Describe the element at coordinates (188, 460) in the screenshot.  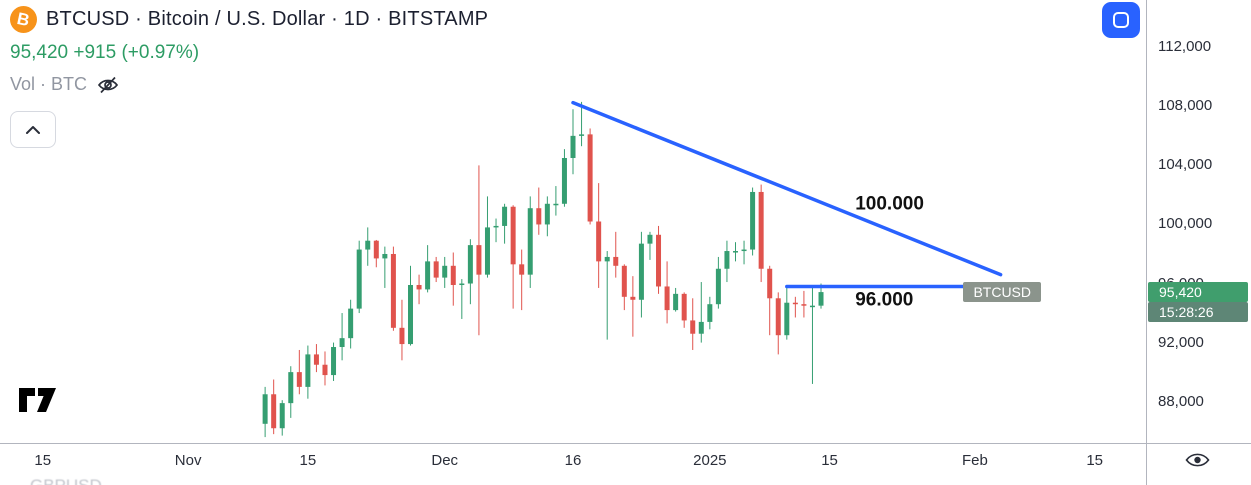
I see `time-tick-label: Nov` at that location.